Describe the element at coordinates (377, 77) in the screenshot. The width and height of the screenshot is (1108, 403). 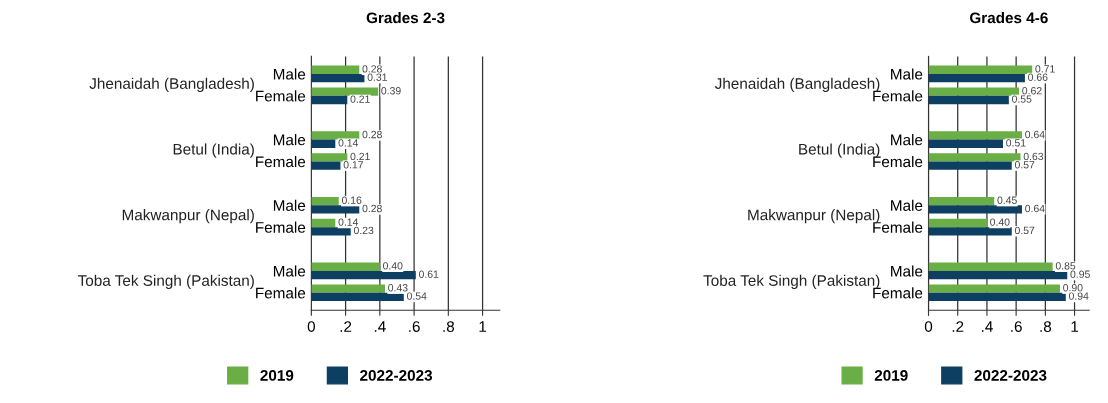
I see `data-label: 0.31` at that location.